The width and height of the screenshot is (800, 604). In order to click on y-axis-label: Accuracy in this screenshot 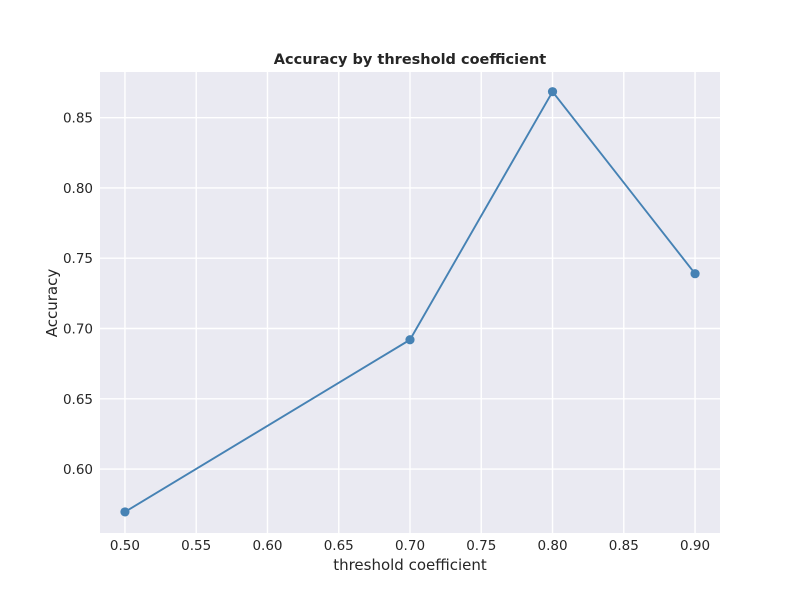, I will do `click(52, 303)`.